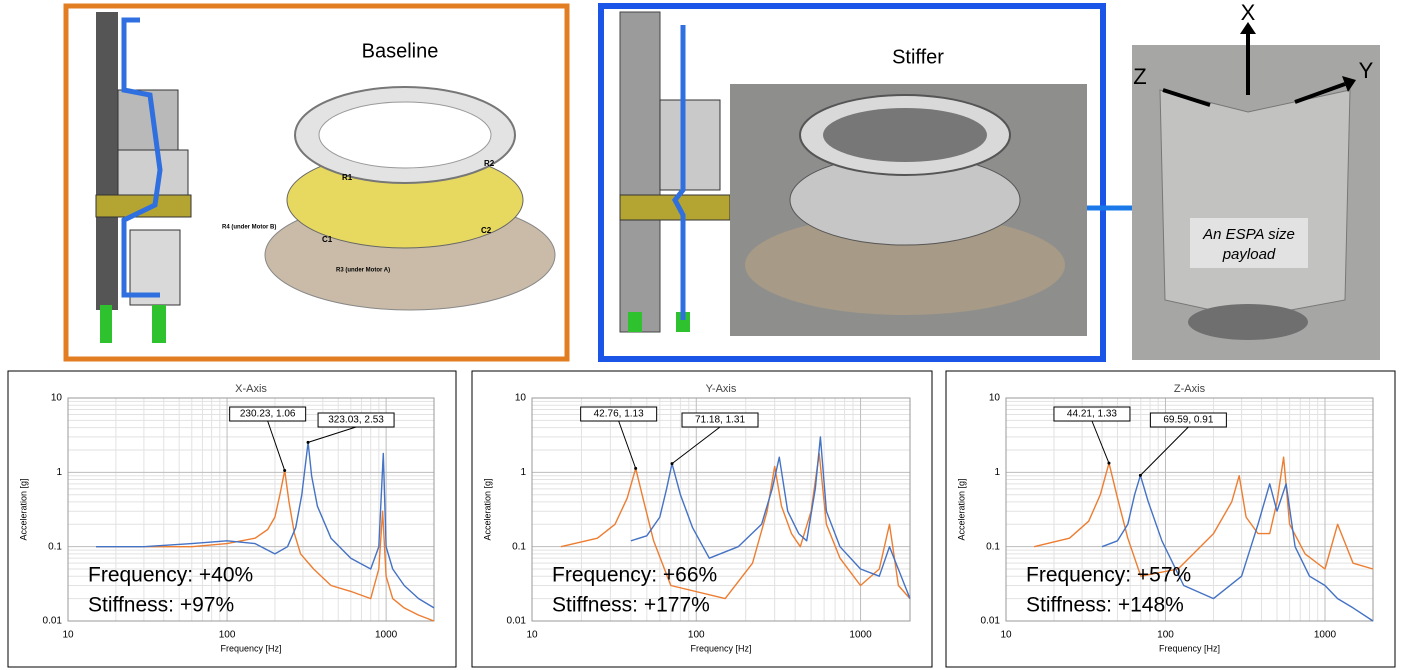 This screenshot has width=1403, height=670. Describe the element at coordinates (631, 605) in the screenshot. I see `annotation-text: Stiffness: +177%` at that location.